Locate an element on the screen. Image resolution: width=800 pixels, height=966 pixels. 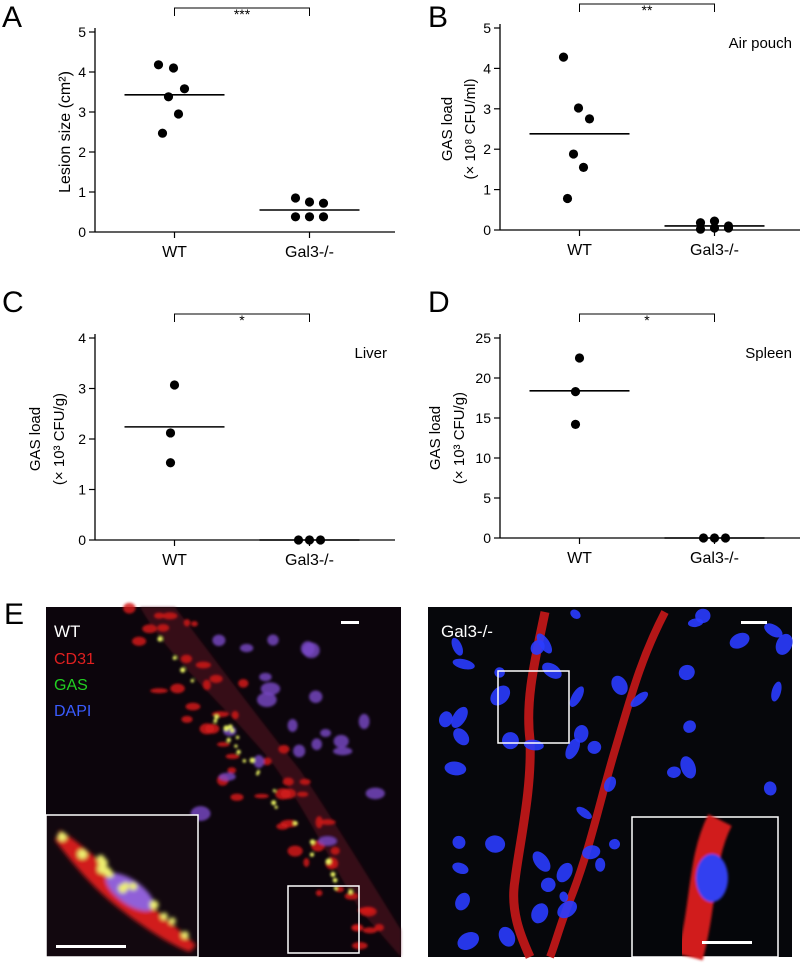
y-tick-label: 5 is located at coordinates (487, 28).